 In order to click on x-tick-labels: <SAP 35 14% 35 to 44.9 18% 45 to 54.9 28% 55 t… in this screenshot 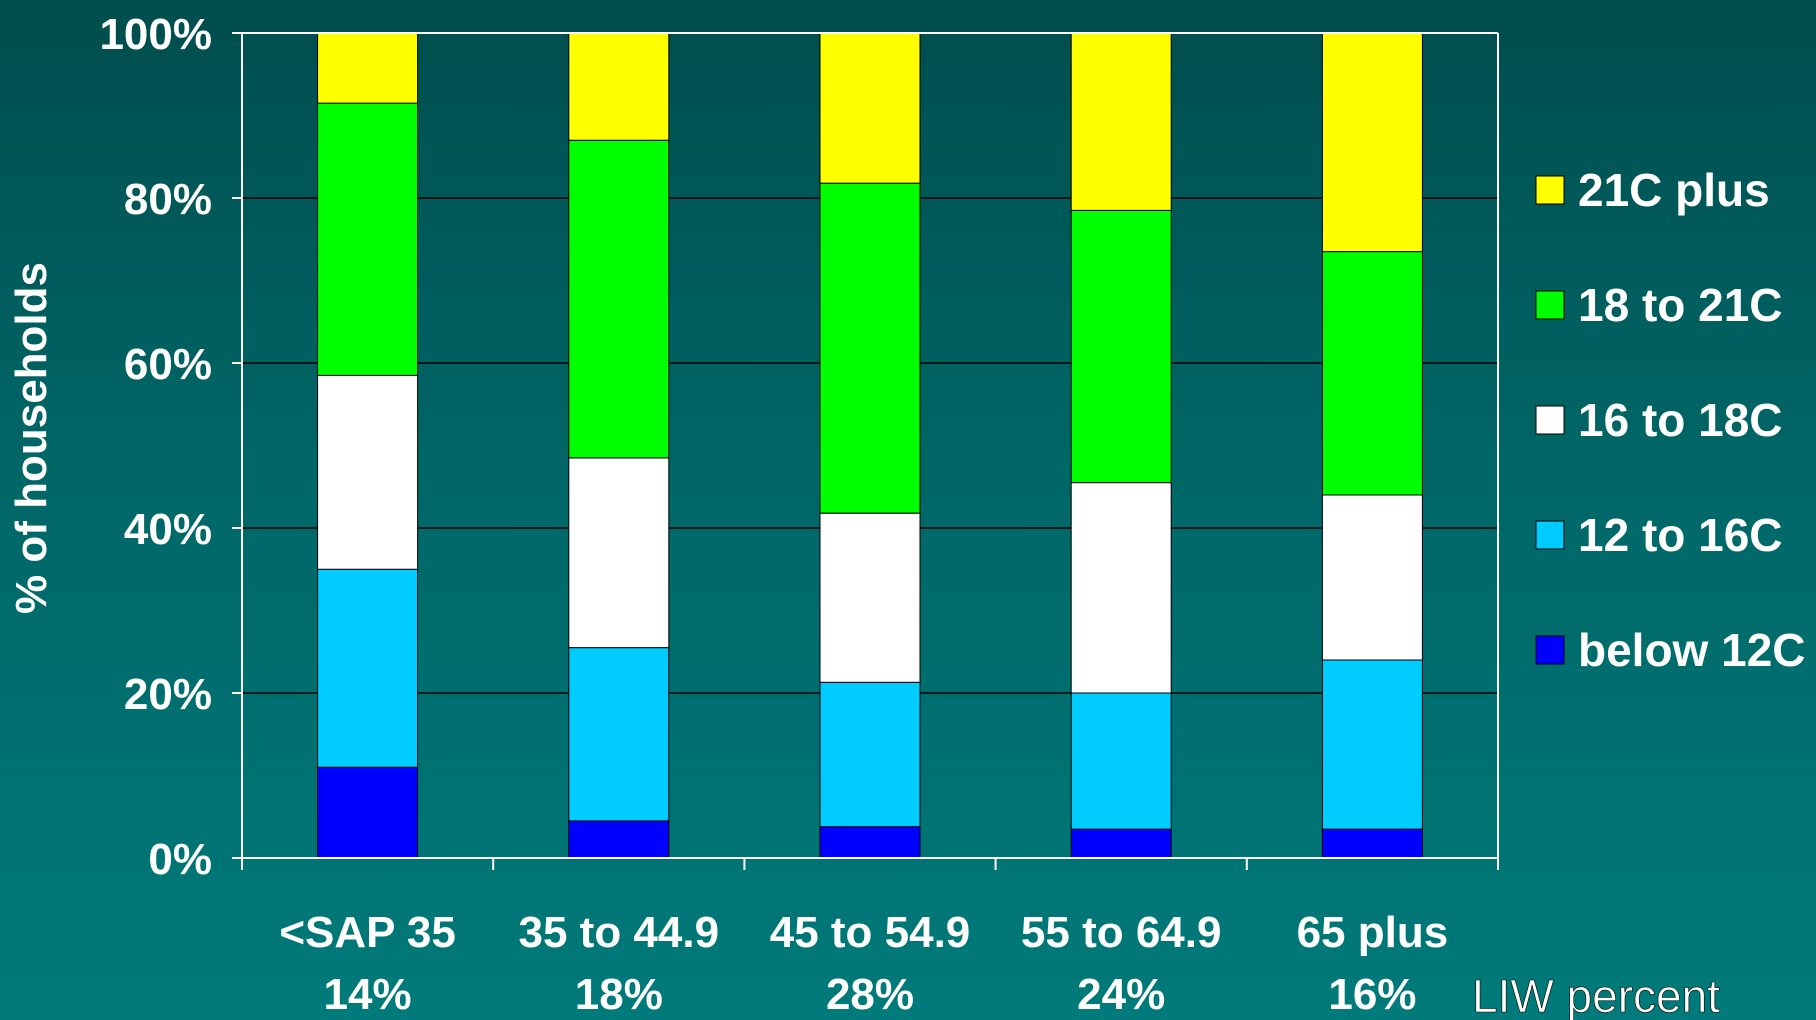, I will do `click(863, 963)`.